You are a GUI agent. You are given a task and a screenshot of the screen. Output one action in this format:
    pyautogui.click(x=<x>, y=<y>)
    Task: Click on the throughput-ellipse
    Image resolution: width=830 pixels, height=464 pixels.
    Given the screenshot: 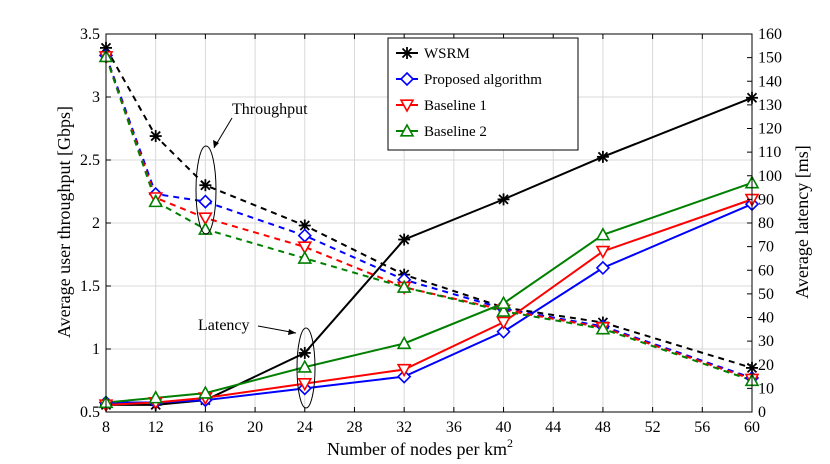 What is the action you would take?
    pyautogui.click(x=206, y=190)
    